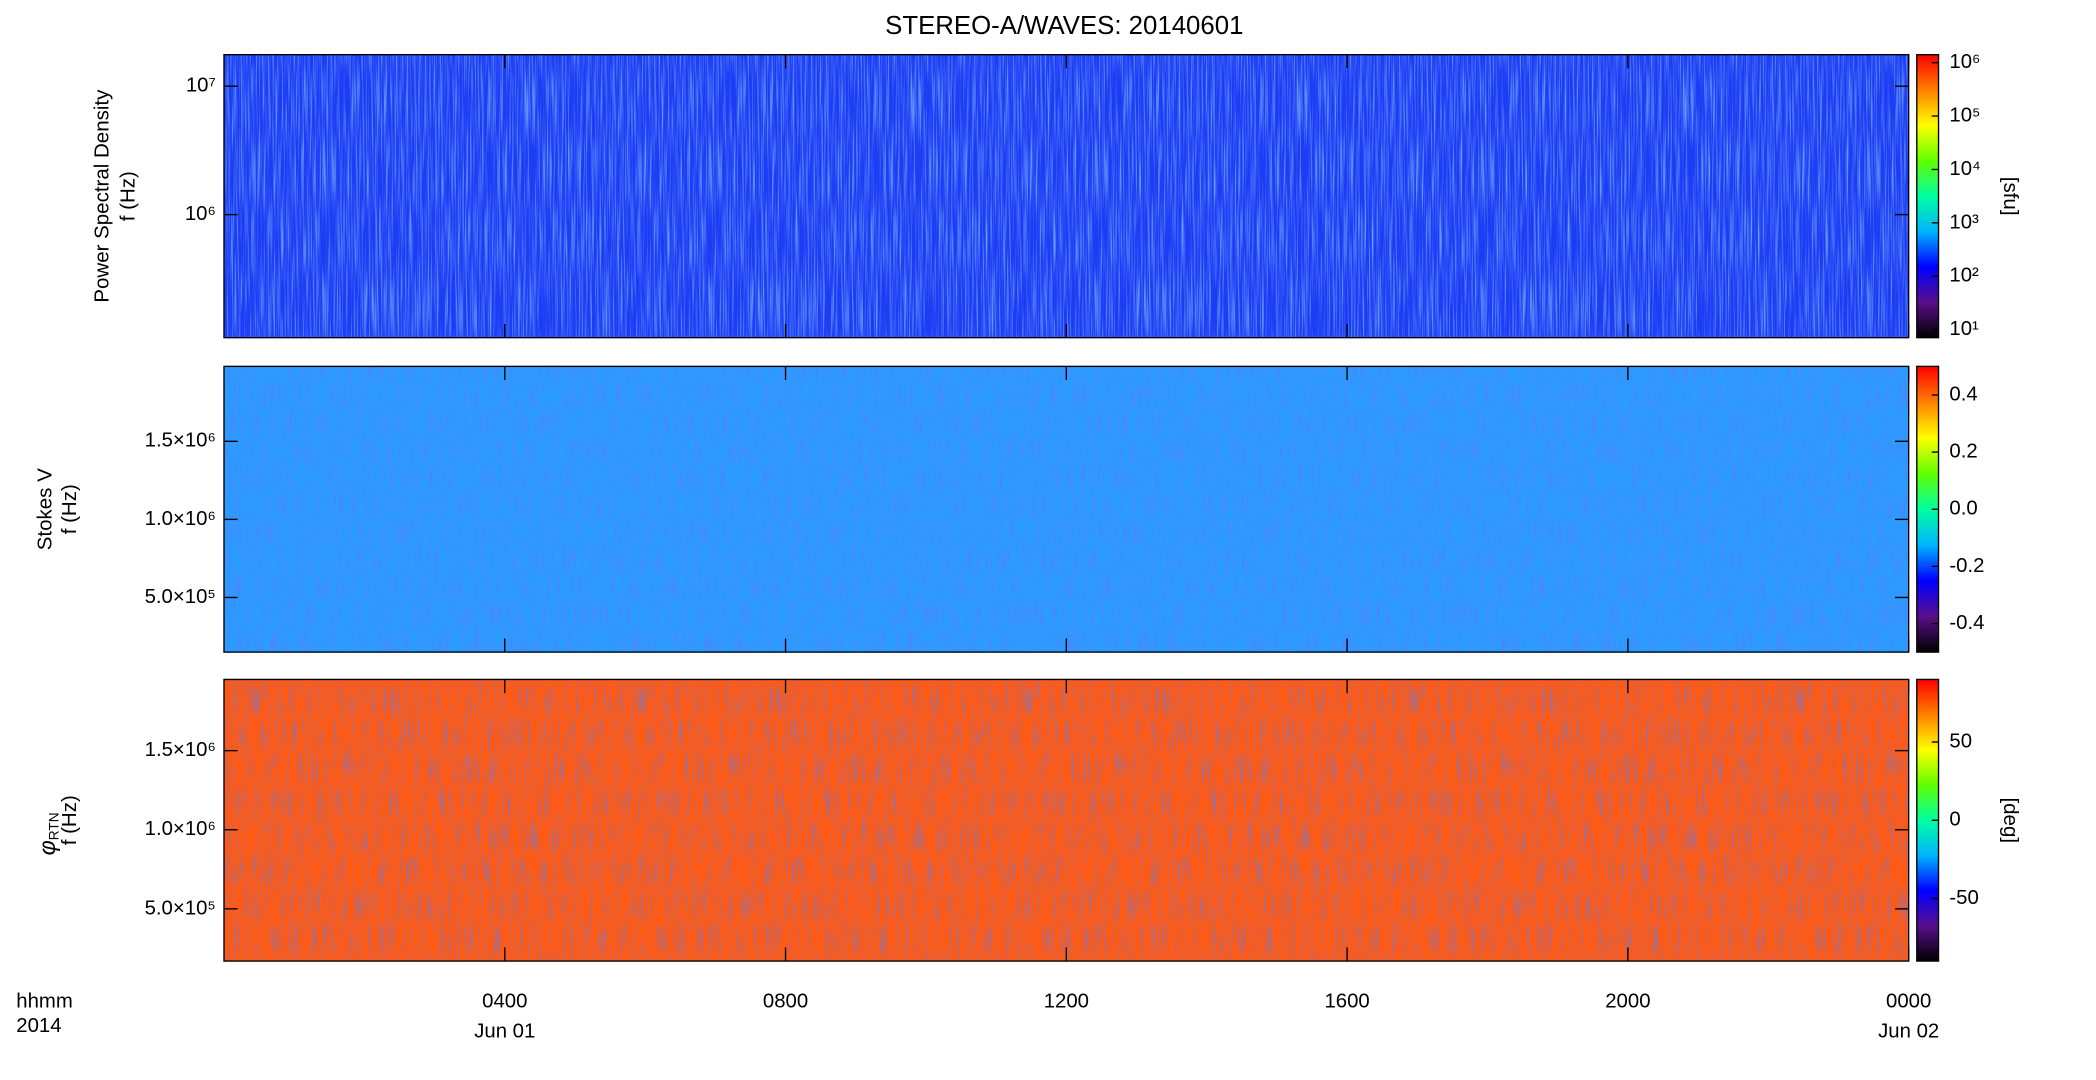 Image resolution: width=2096 pixels, height=1080 pixels. I want to click on x-year-label: 2014, so click(38, 1026).